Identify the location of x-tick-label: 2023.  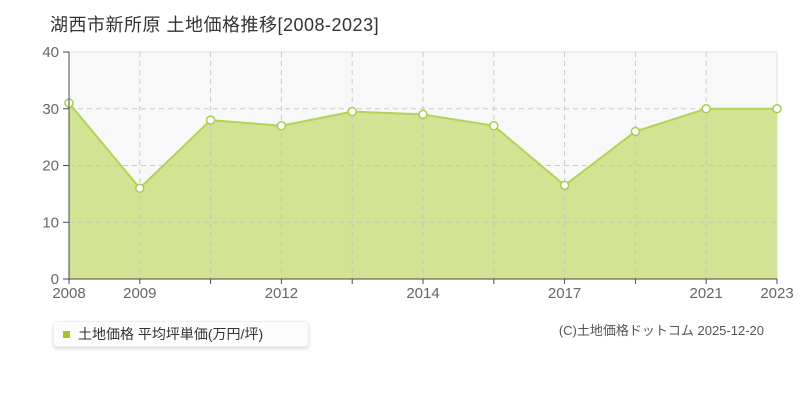
(776, 293).